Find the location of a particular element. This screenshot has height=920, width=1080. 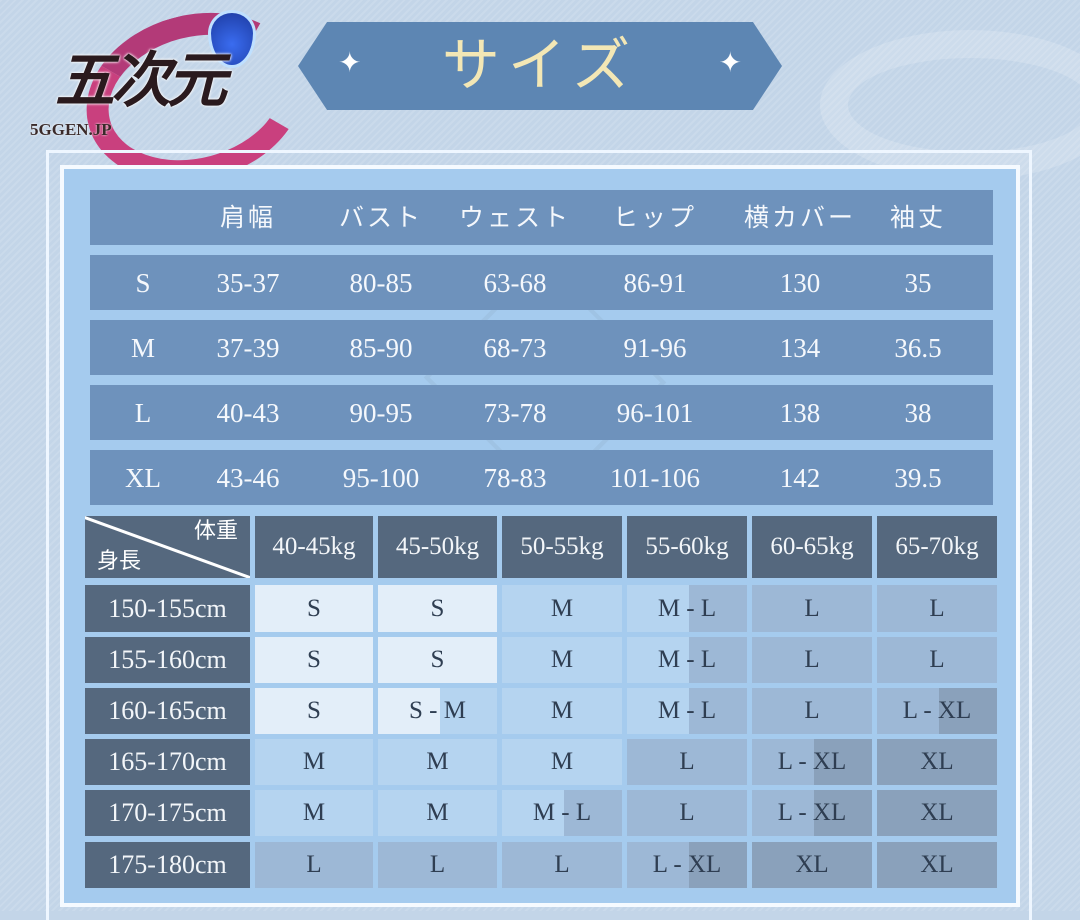

measurement-value: 40-43 is located at coordinates (248, 412).